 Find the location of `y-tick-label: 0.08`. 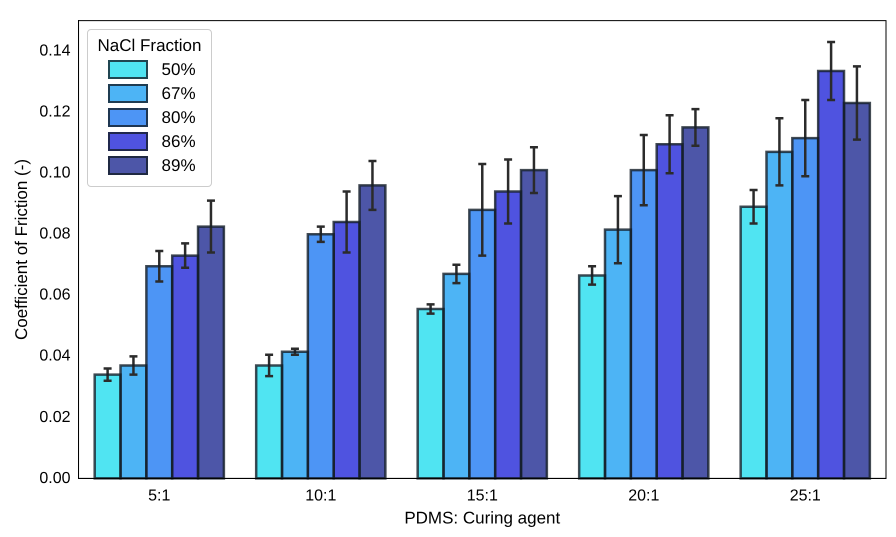

y-tick-label: 0.08 is located at coordinates (55, 234).